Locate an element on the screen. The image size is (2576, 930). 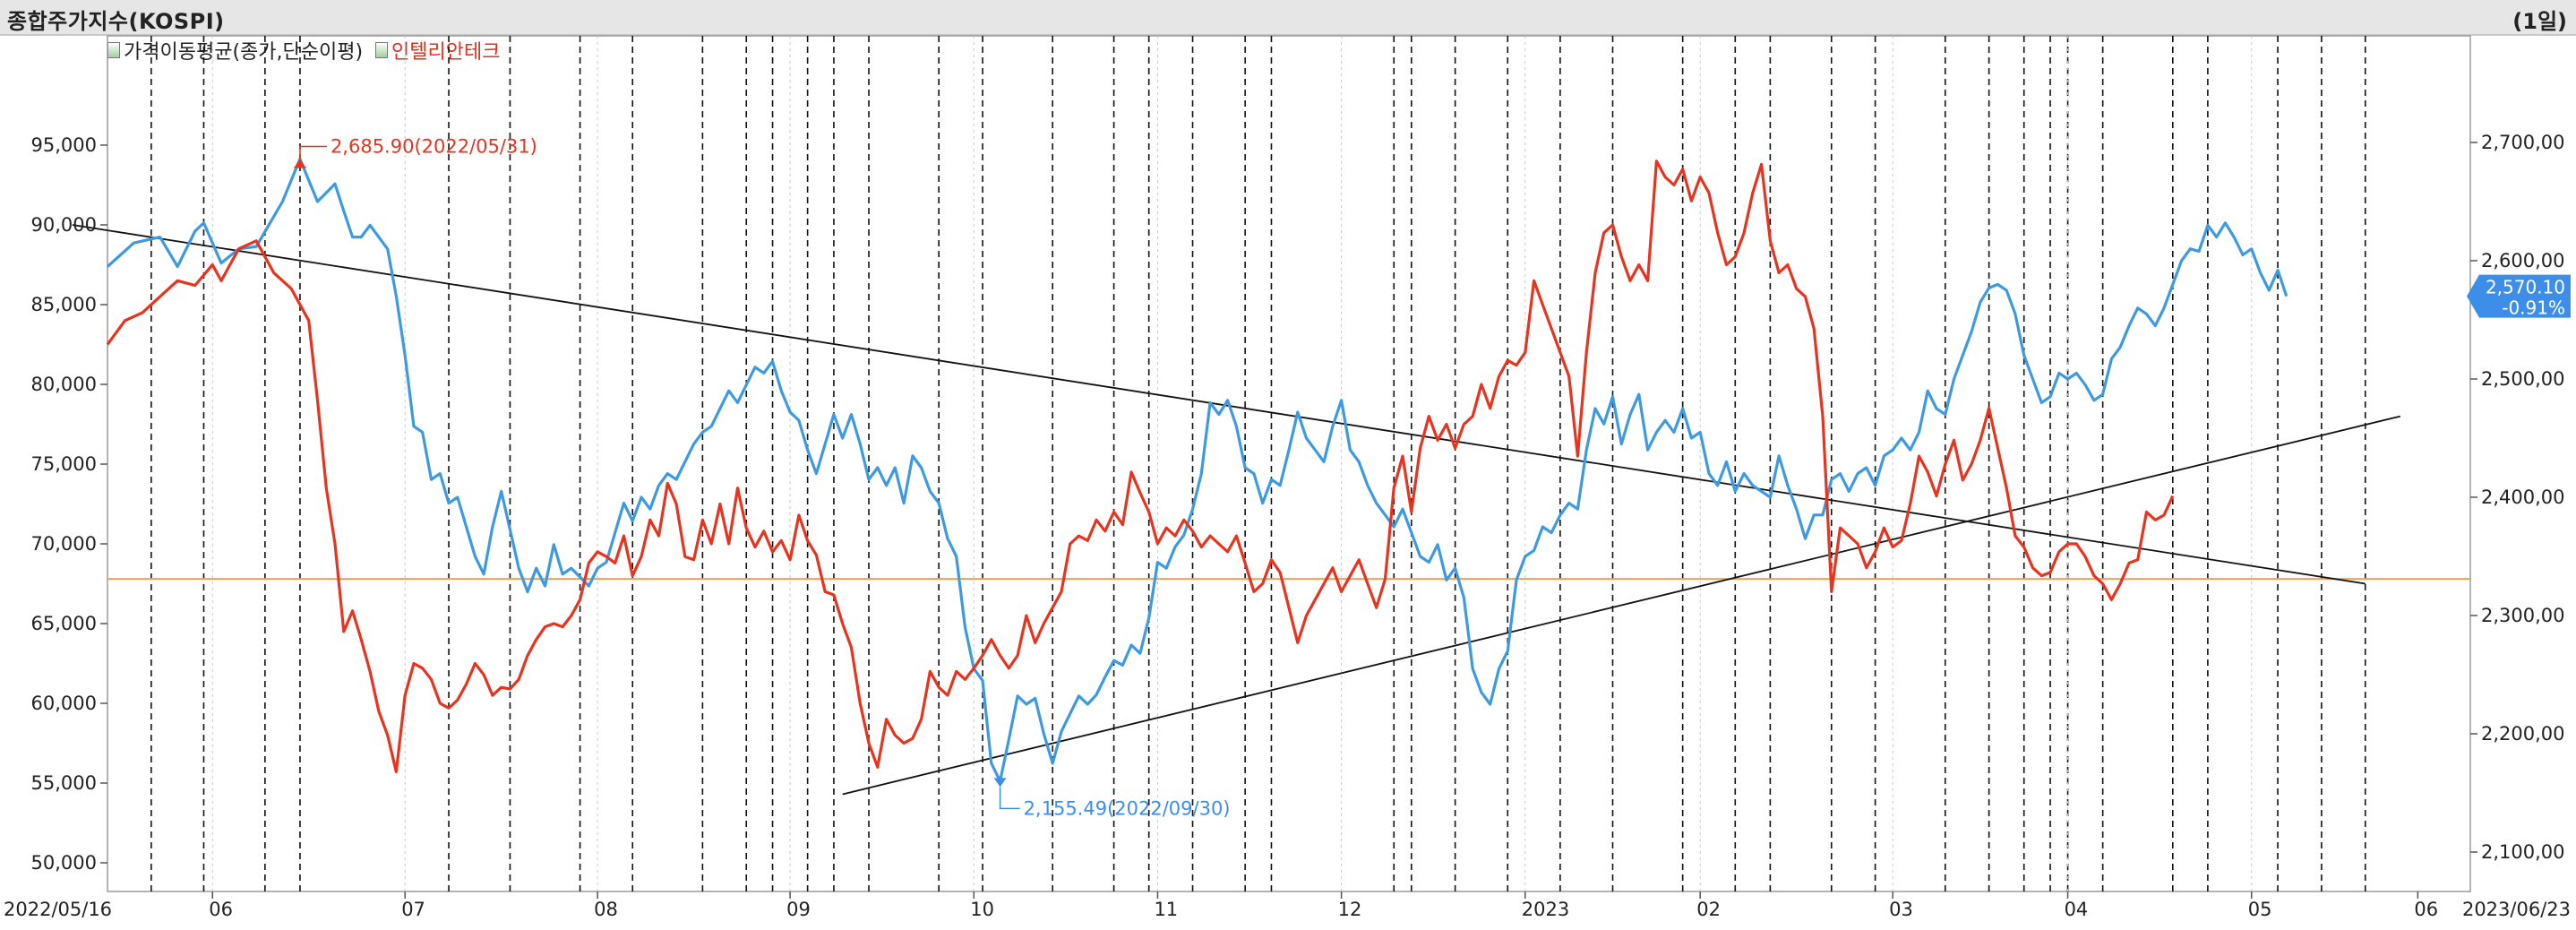
low-leader-line is located at coordinates (1009, 799).